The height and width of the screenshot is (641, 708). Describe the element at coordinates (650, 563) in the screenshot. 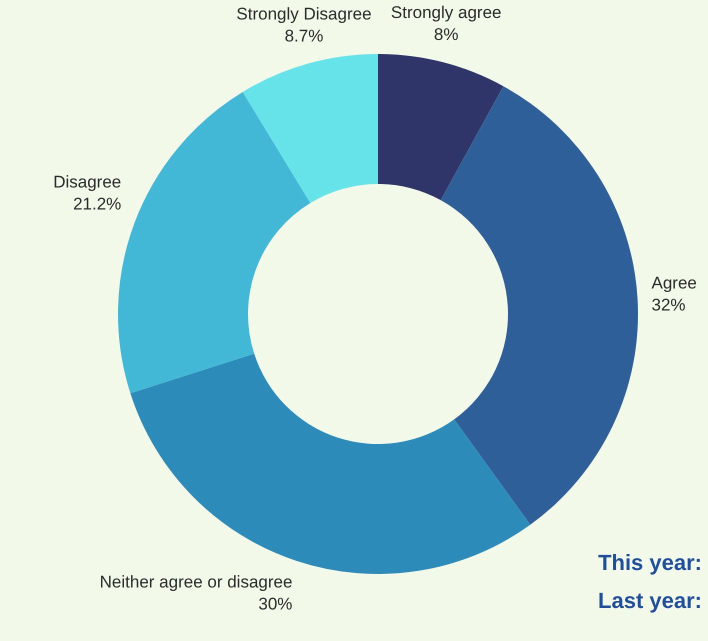

I see `text: This year:` at that location.